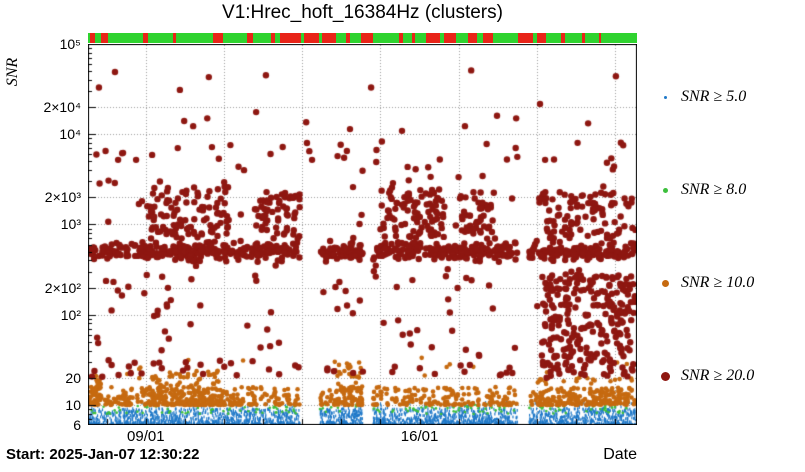 The height and width of the screenshot is (472, 805). Describe the element at coordinates (419, 436) in the screenshot. I see `x-tick-label: 16/01` at that location.